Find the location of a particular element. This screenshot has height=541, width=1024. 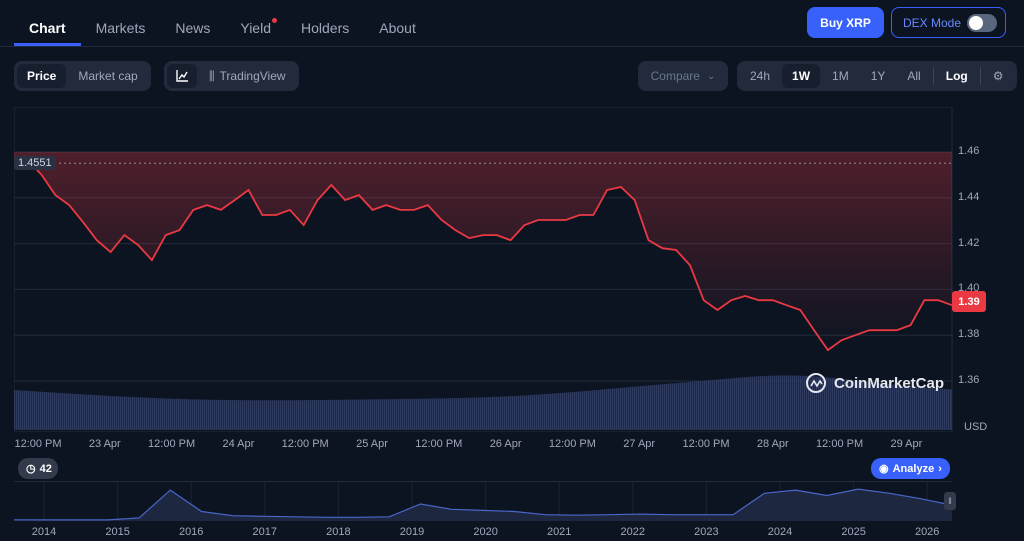

dex-mode-toggle: DEX Mode is located at coordinates (948, 22).